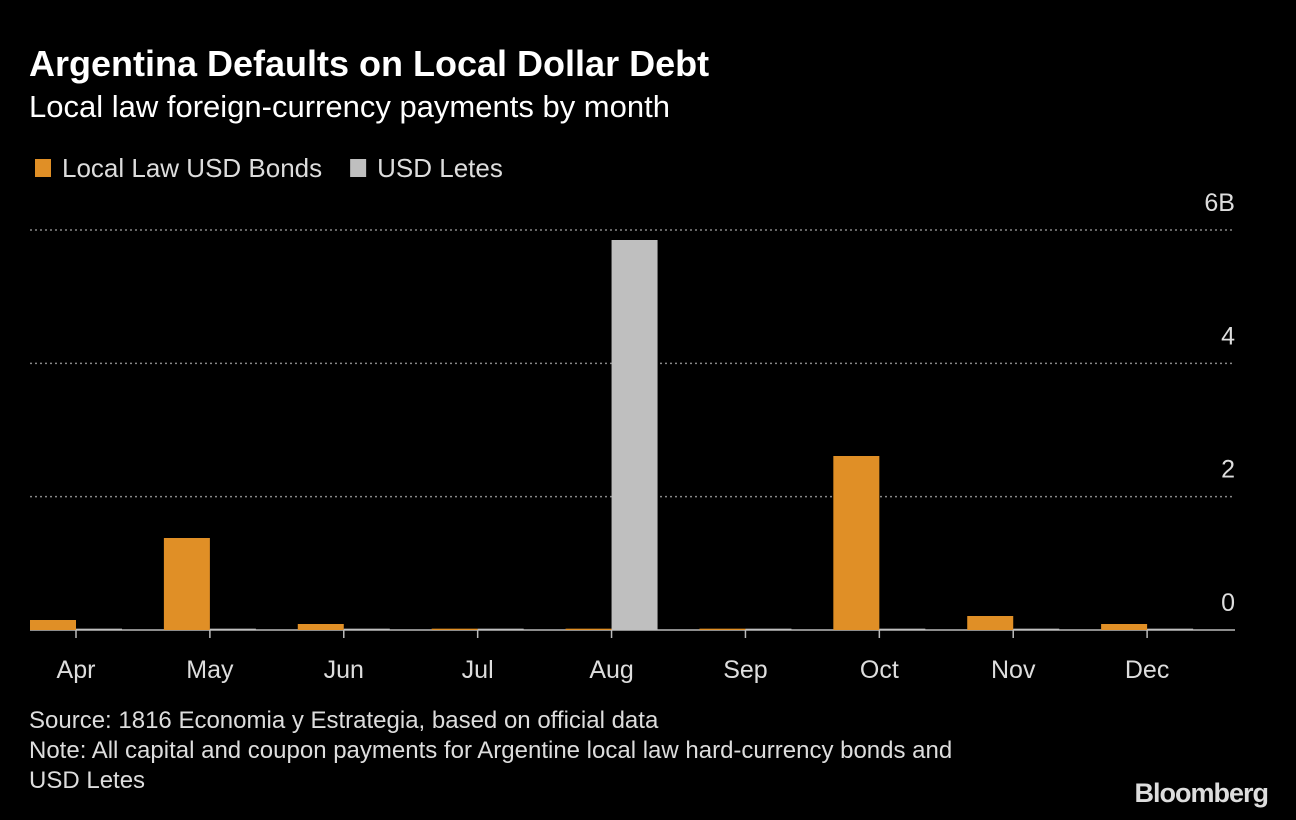  I want to click on y-tick-label: 6B, so click(1219, 203).